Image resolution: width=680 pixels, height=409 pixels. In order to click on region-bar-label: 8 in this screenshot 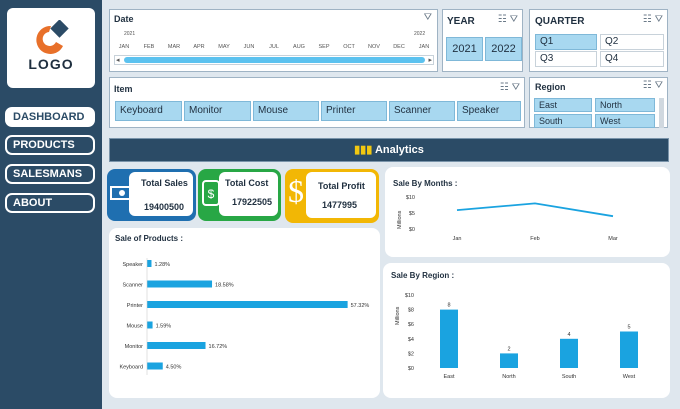, I will do `click(448, 306)`.